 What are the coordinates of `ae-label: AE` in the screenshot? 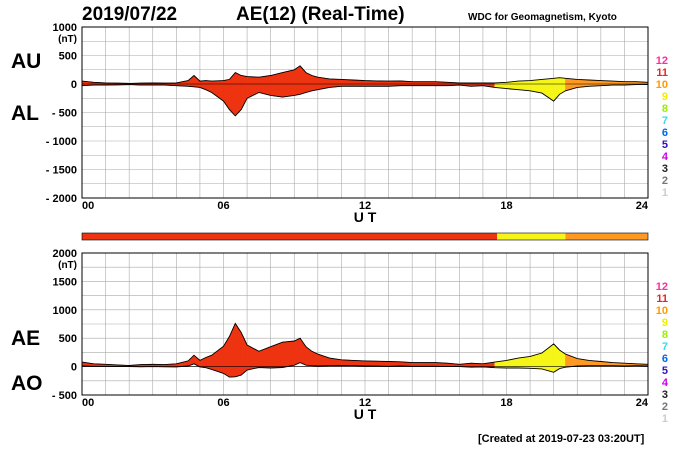 It's located at (26, 338).